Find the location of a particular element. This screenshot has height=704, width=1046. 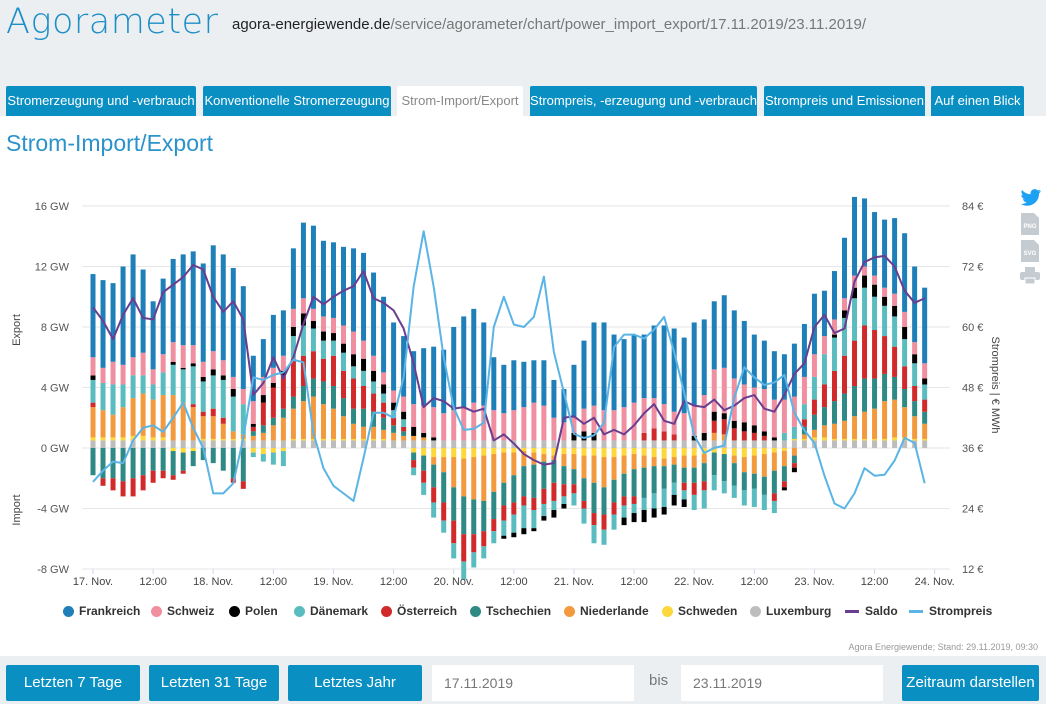

legend-schweiz: Schweiz is located at coordinates (182, 611).